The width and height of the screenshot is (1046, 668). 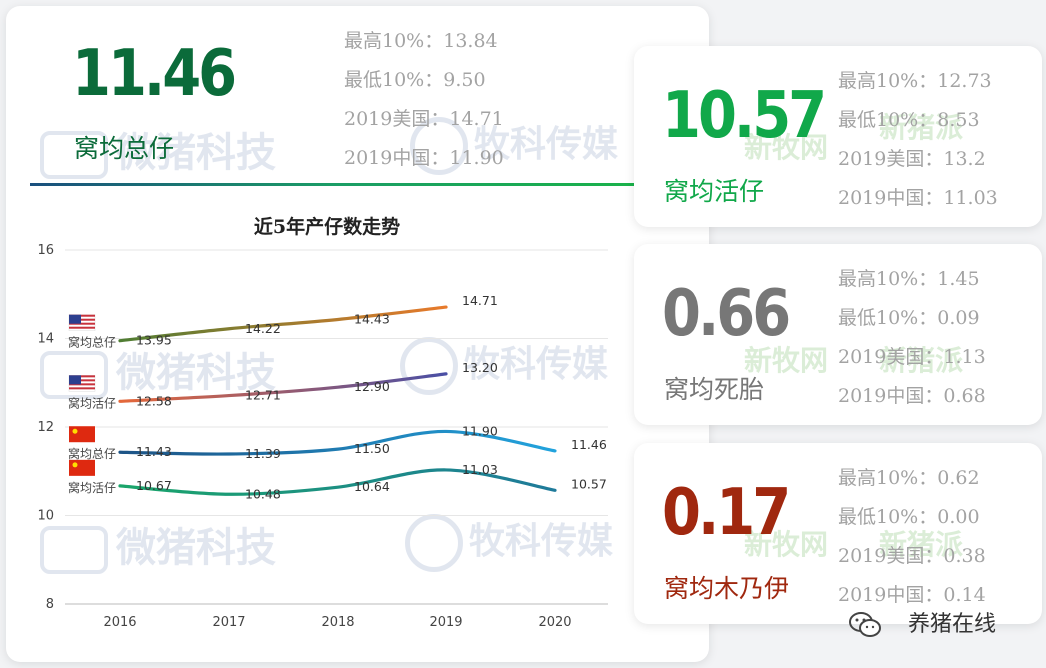 I want to click on footer-brand: 养猪在线, so click(x=952, y=624).